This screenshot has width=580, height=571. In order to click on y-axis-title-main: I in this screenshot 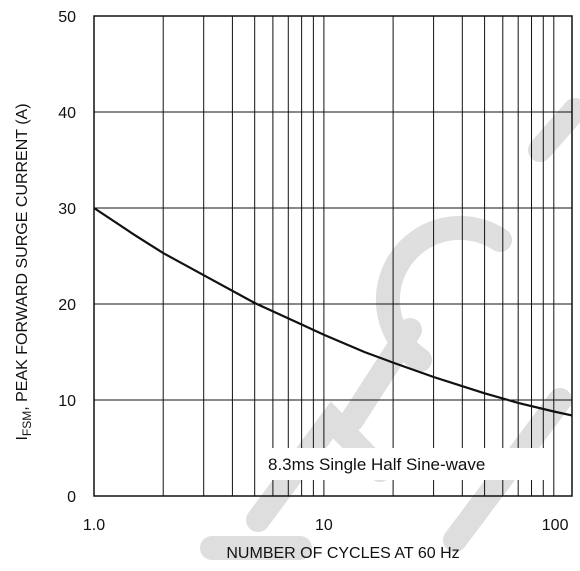, I will do `click(22, 438)`.